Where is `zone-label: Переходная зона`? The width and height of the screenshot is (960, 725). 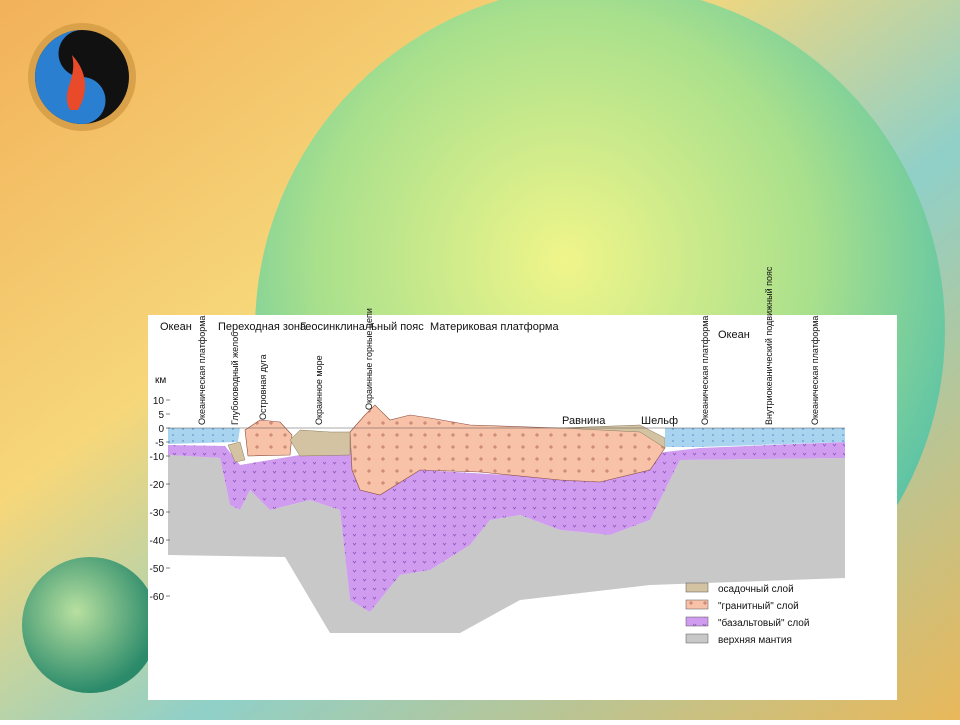 zone-label: Переходная зона is located at coordinates (262, 327).